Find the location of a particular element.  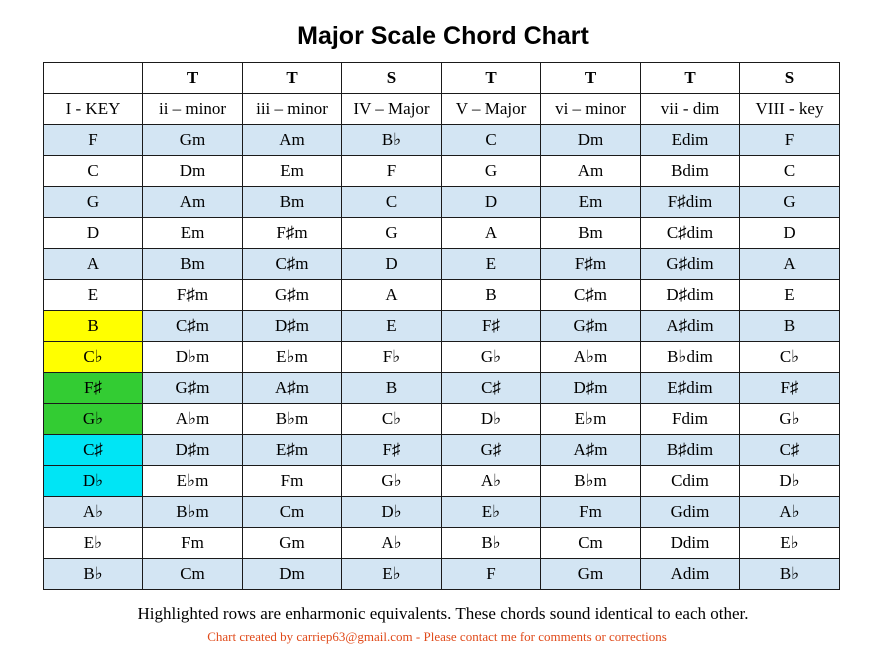

chord-cell: Cdim is located at coordinates (690, 481).